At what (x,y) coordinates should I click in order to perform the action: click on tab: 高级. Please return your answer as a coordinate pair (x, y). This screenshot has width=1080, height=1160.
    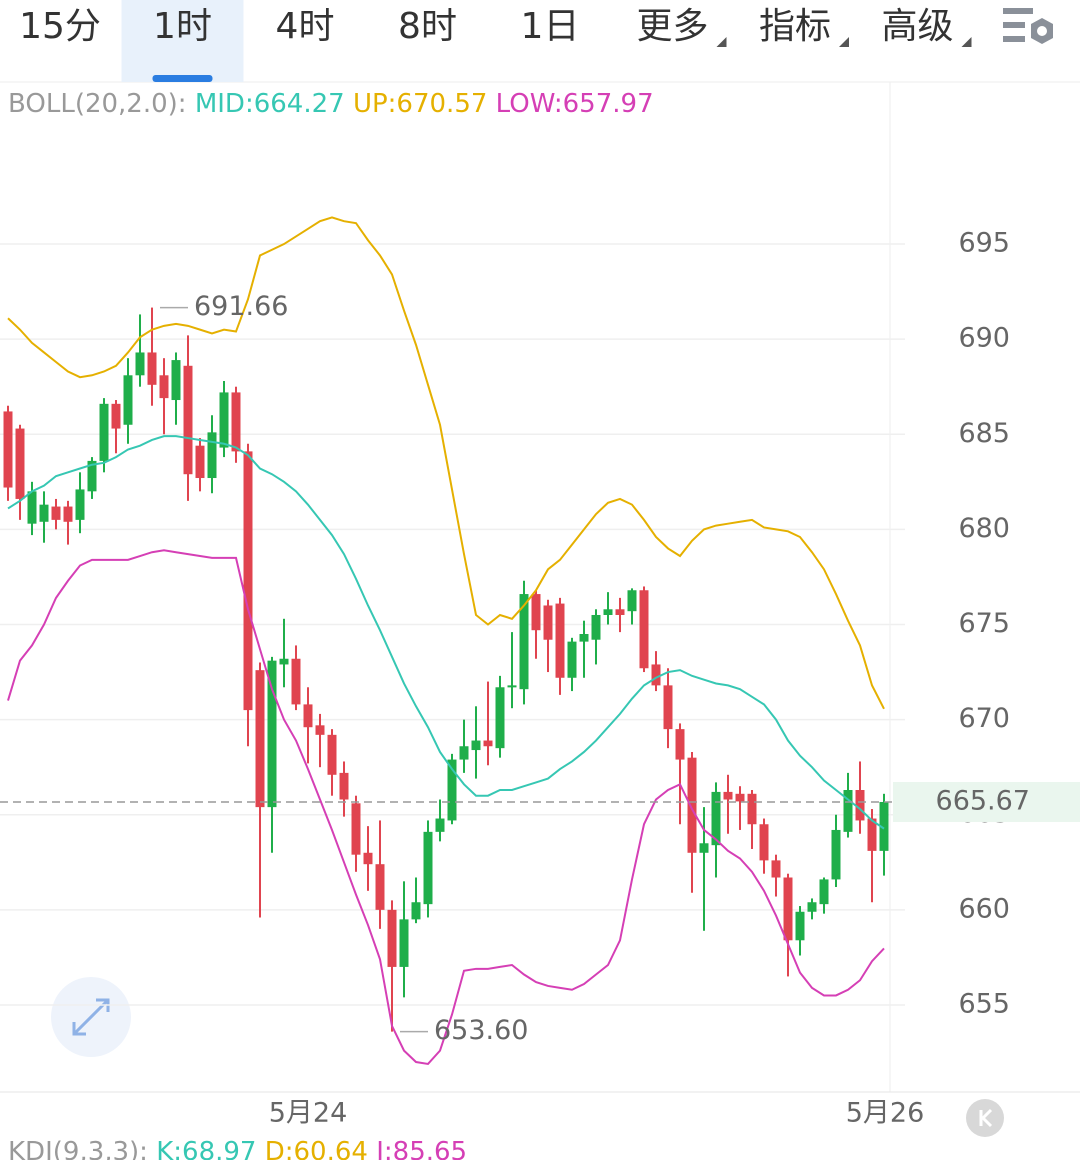
    Looking at the image, I should click on (917, 26).